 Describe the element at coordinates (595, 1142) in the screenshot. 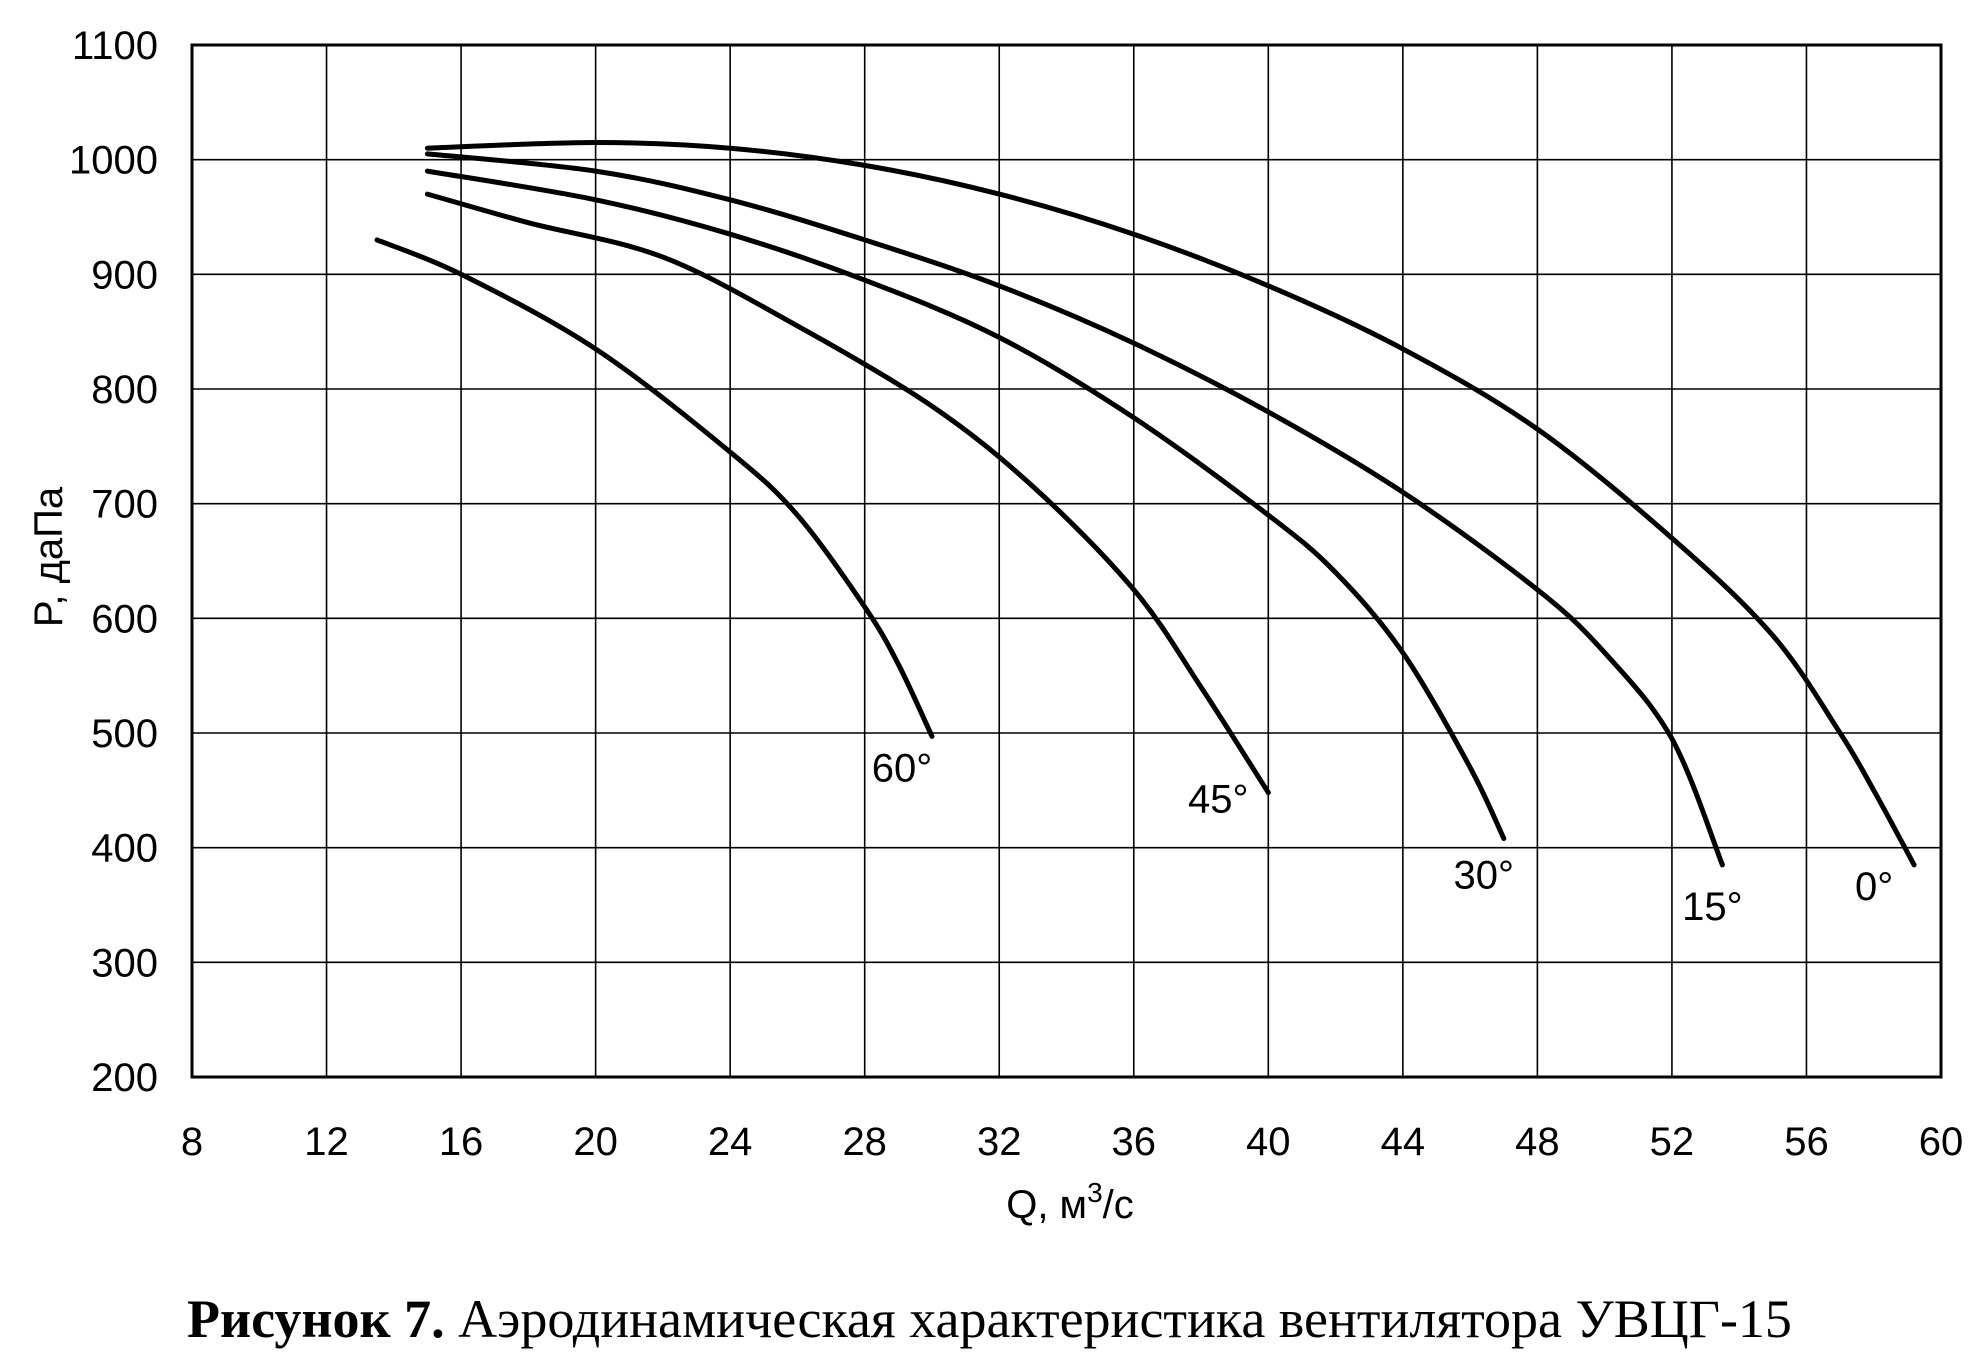

I see `x-tick-label: 20` at that location.